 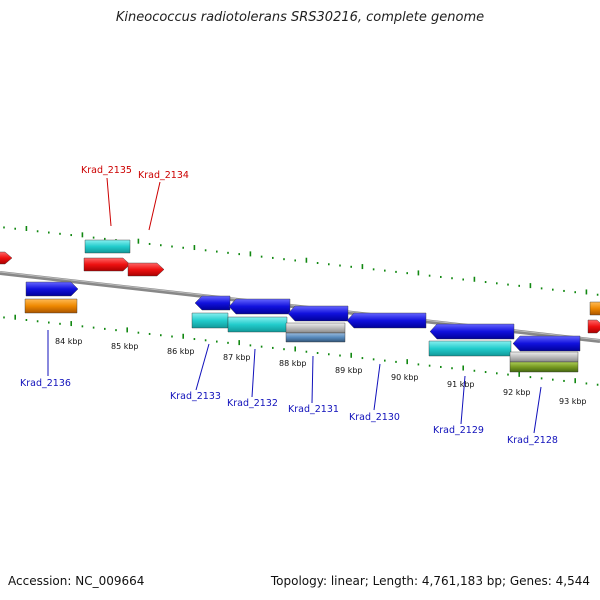 What do you see at coordinates (76, 581) in the screenshot?
I see `accession-text: Accession: NC_009664` at bounding box center [76, 581].